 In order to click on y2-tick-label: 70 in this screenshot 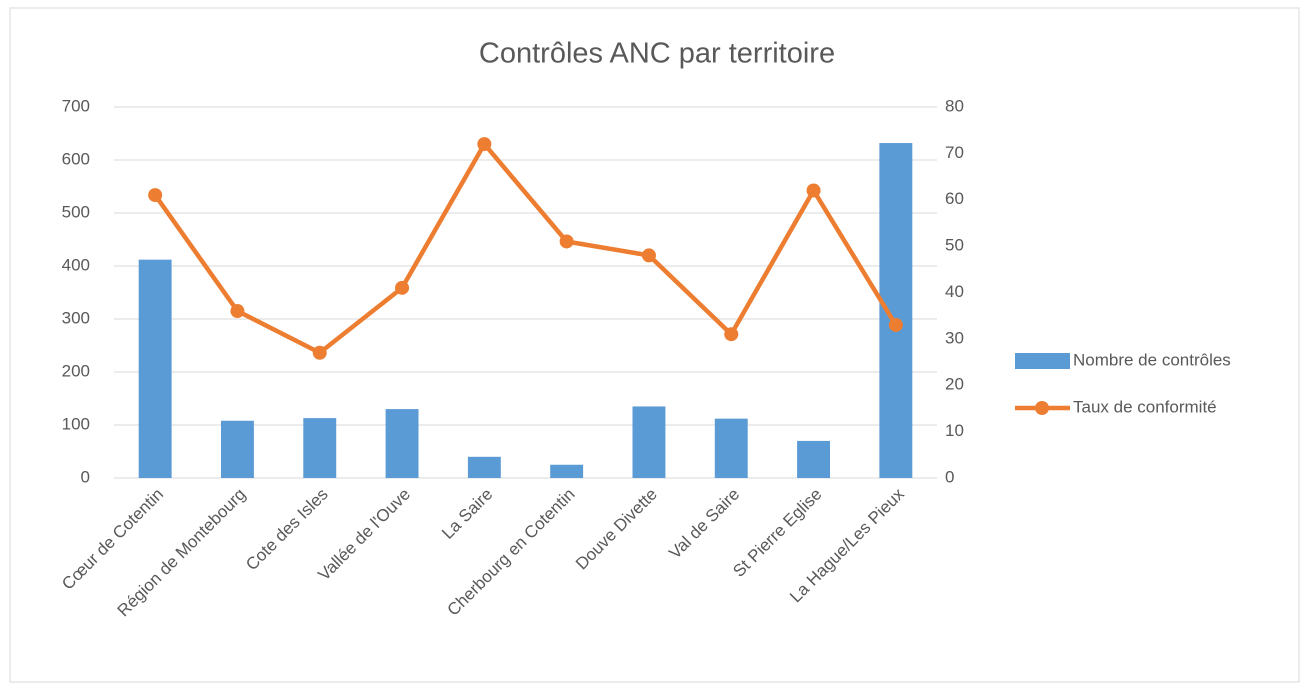, I will do `click(954, 152)`.